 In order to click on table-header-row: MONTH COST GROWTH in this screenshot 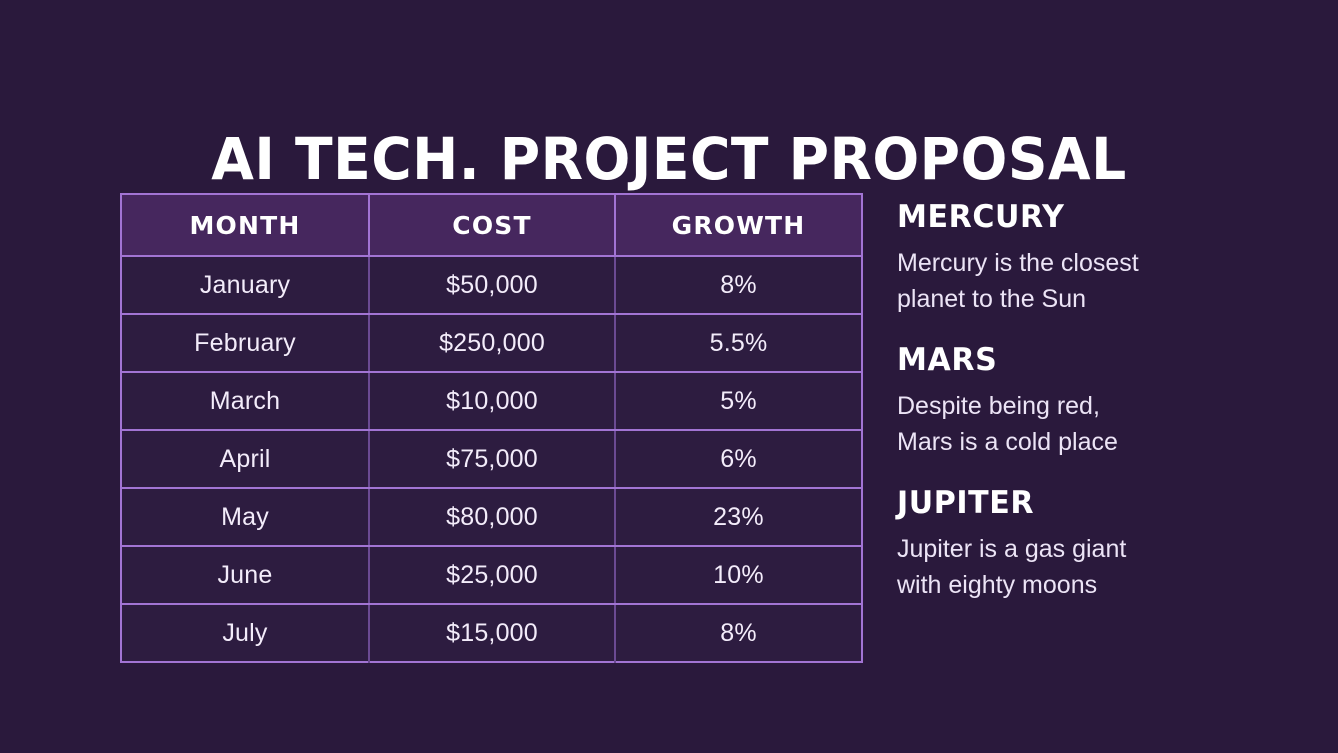, I will do `click(491, 225)`.